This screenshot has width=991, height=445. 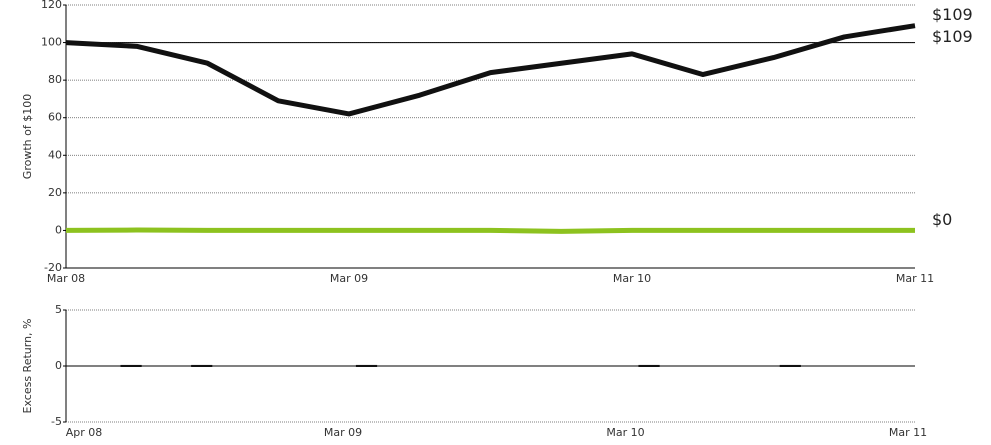 I want to click on y-tick-label: 100, so click(x=51, y=42).